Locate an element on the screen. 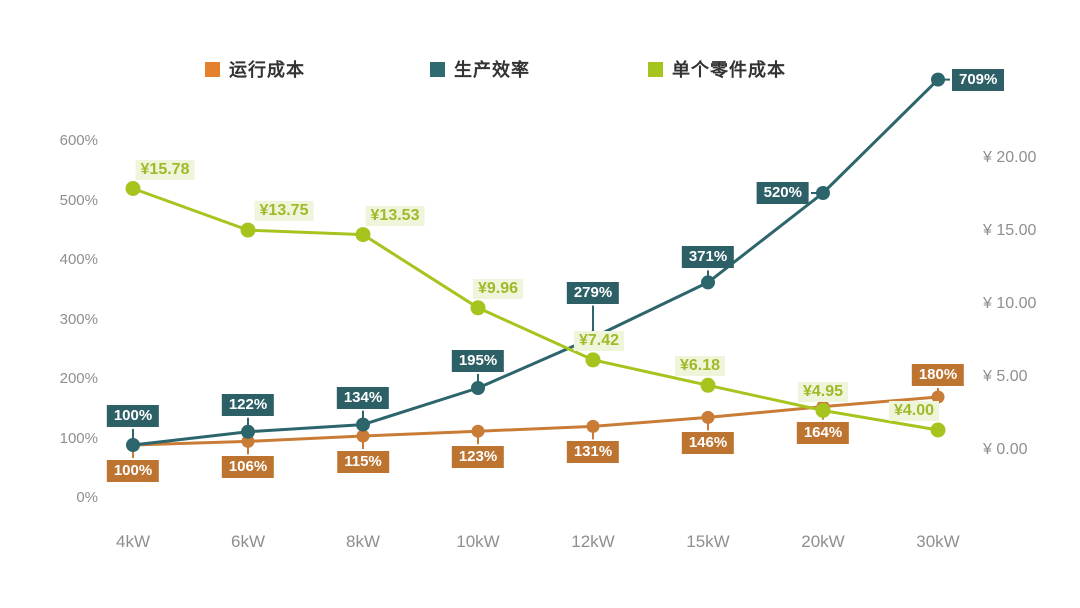 This screenshot has height=608, width=1080. x-axis-tick-label: 6kW is located at coordinates (248, 541).